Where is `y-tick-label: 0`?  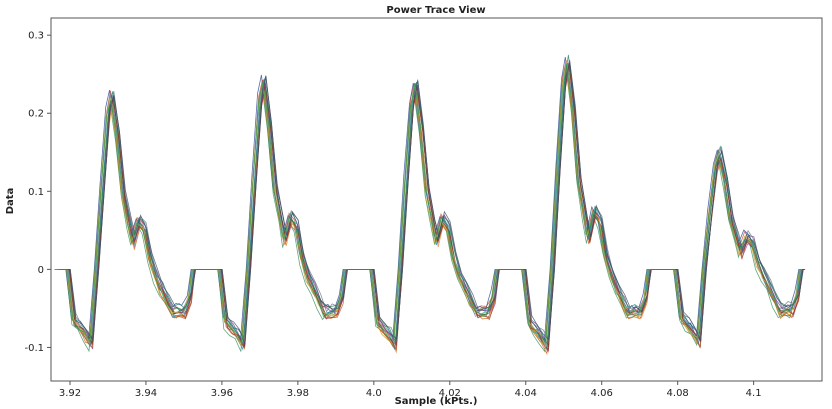
y-tick-label: 0 is located at coordinates (41, 270).